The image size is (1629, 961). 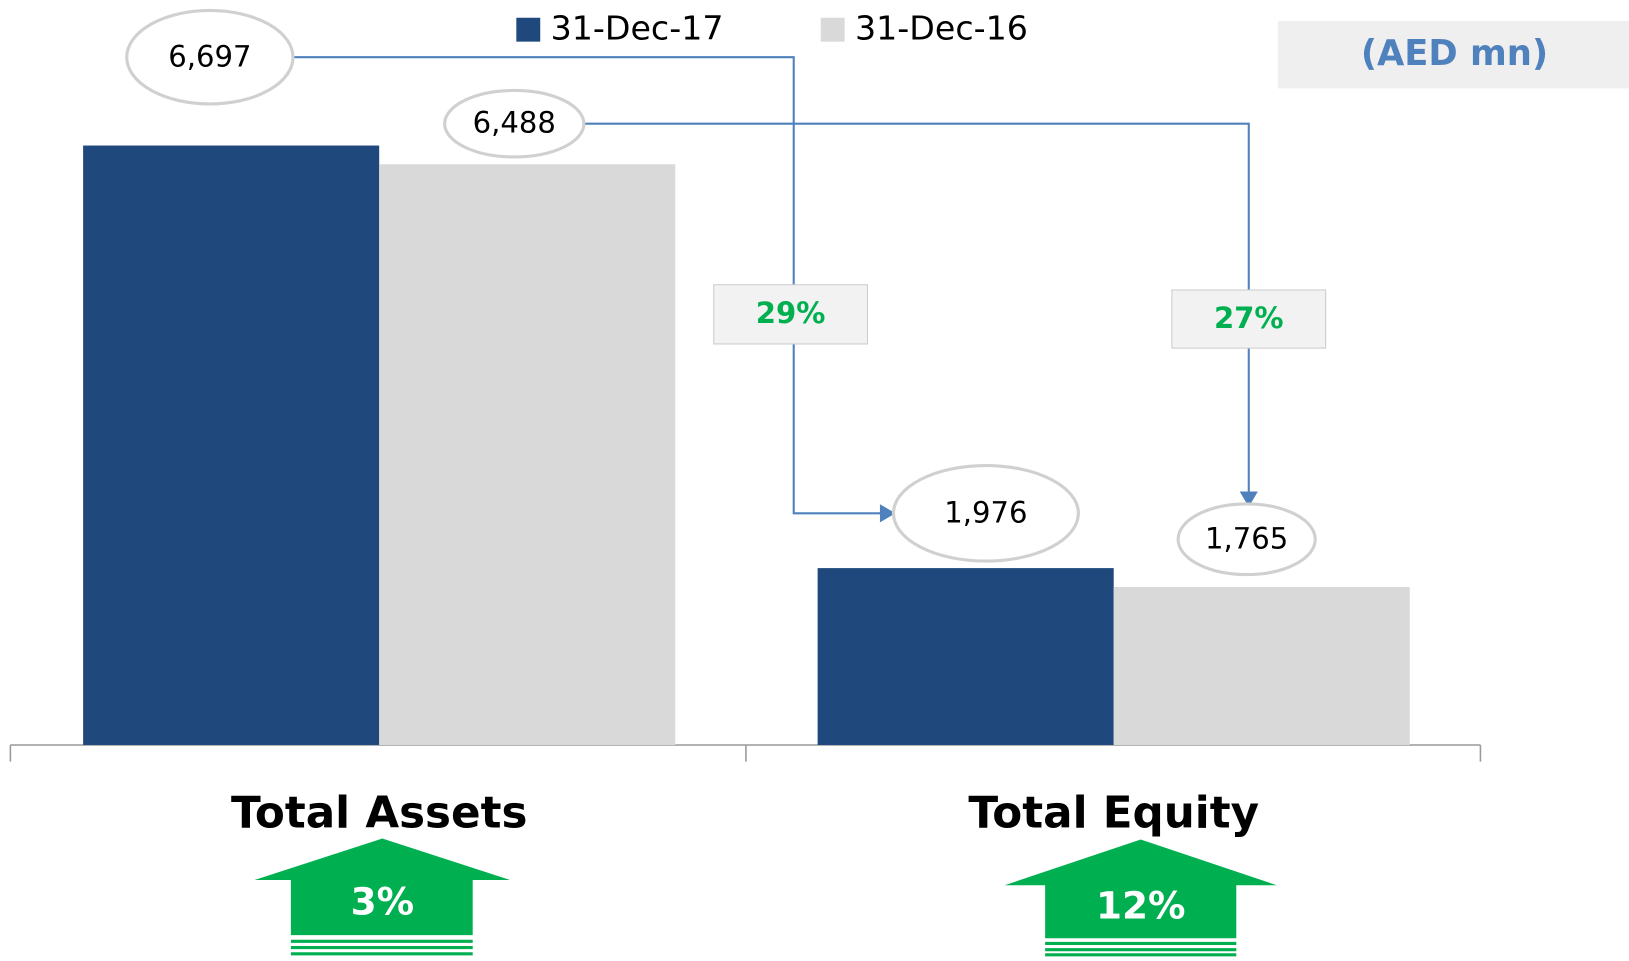 What do you see at coordinates (379, 814) in the screenshot?
I see `category-label: Total Assets` at bounding box center [379, 814].